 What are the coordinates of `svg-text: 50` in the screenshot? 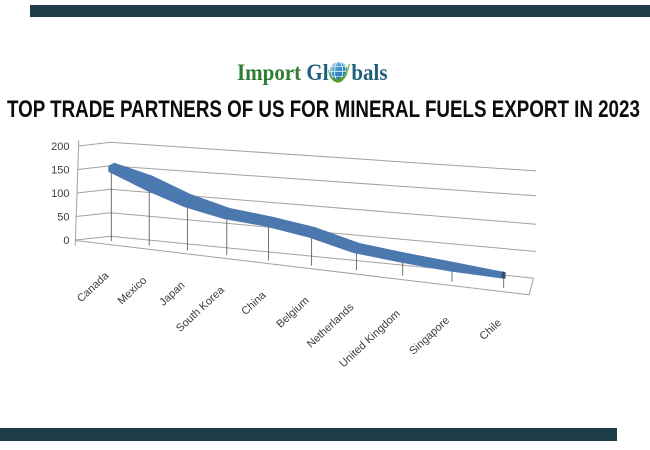 It's located at (63, 217).